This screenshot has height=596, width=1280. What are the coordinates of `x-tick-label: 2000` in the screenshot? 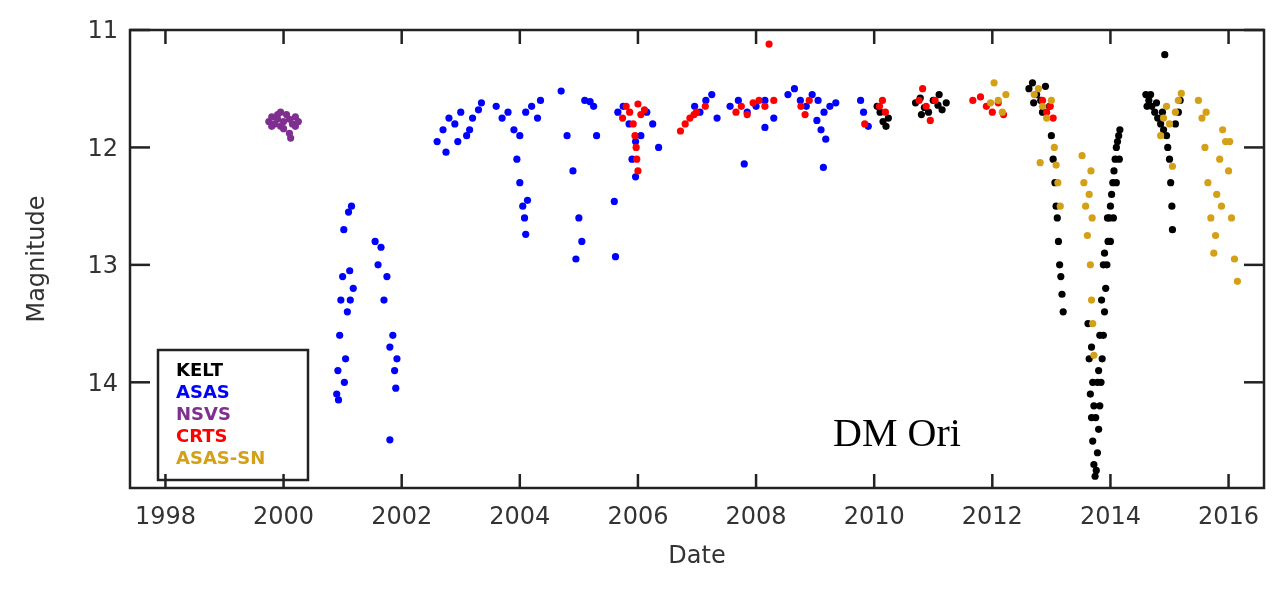 It's located at (284, 516).